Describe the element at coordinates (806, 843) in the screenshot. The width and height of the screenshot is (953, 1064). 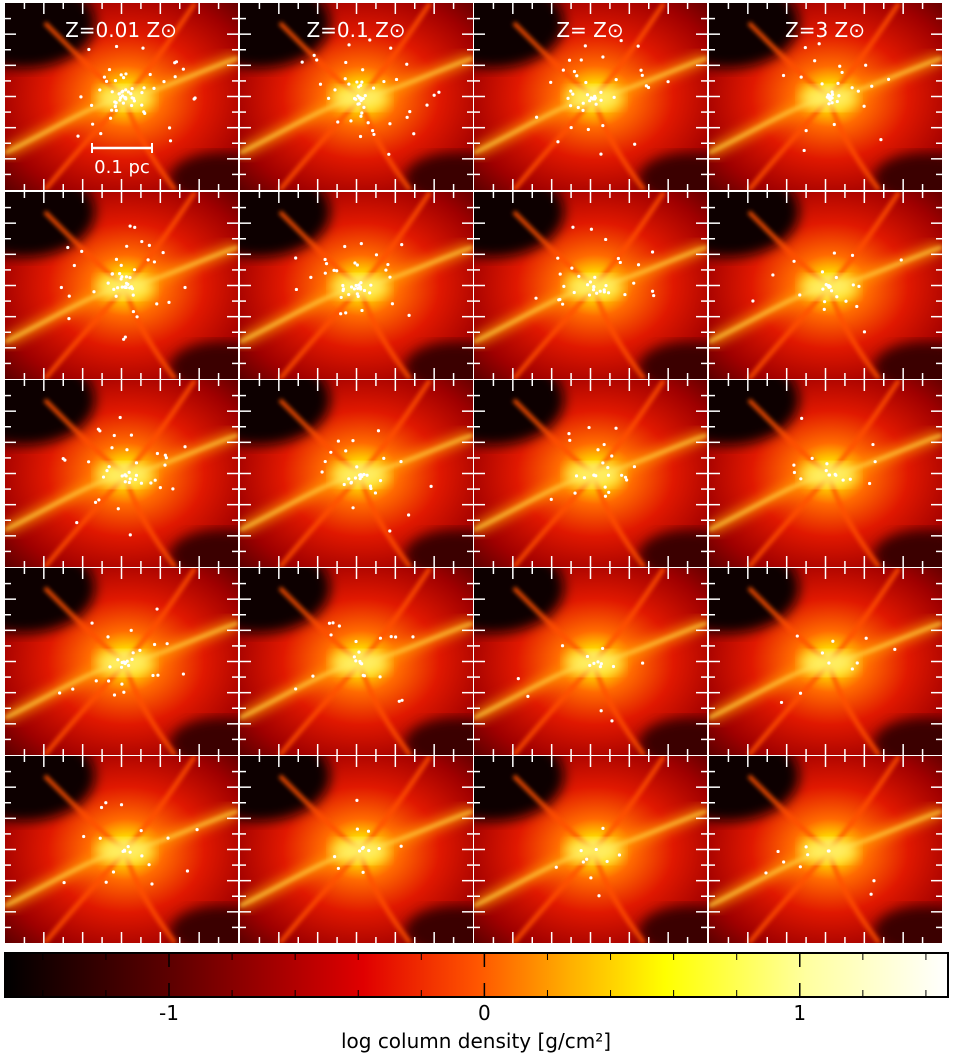
I see `panel` at that location.